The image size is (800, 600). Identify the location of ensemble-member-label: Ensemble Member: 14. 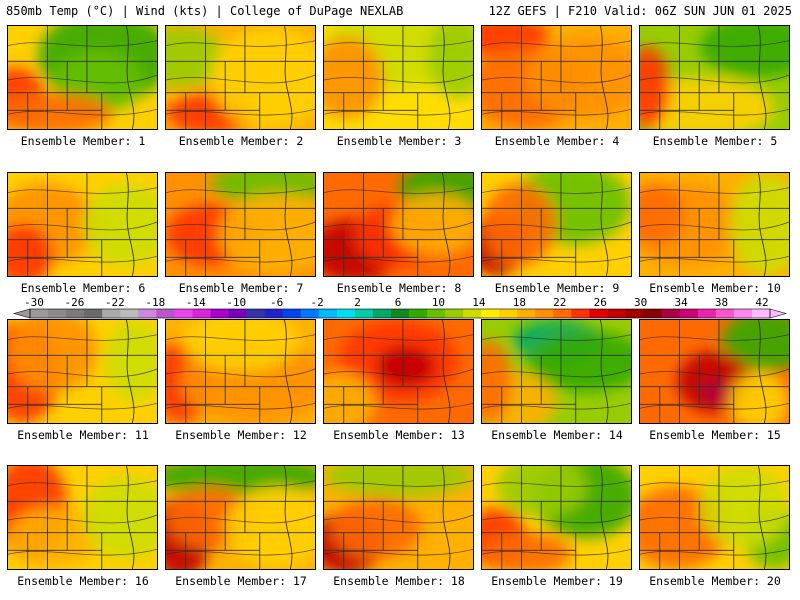
(557, 435).